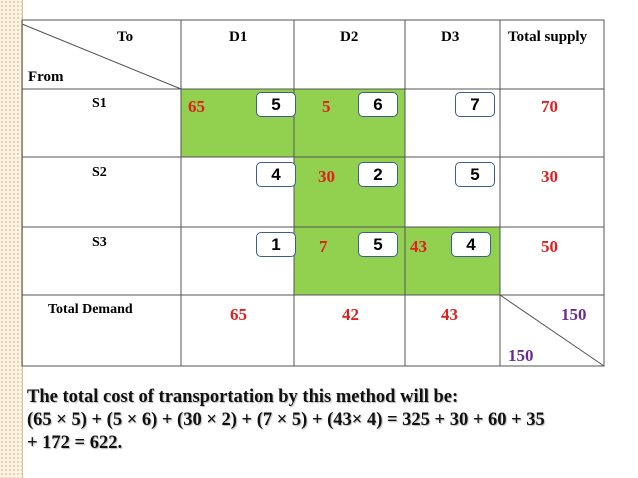 The image size is (638, 478). I want to click on grand-total-demand: 150, so click(521, 355).